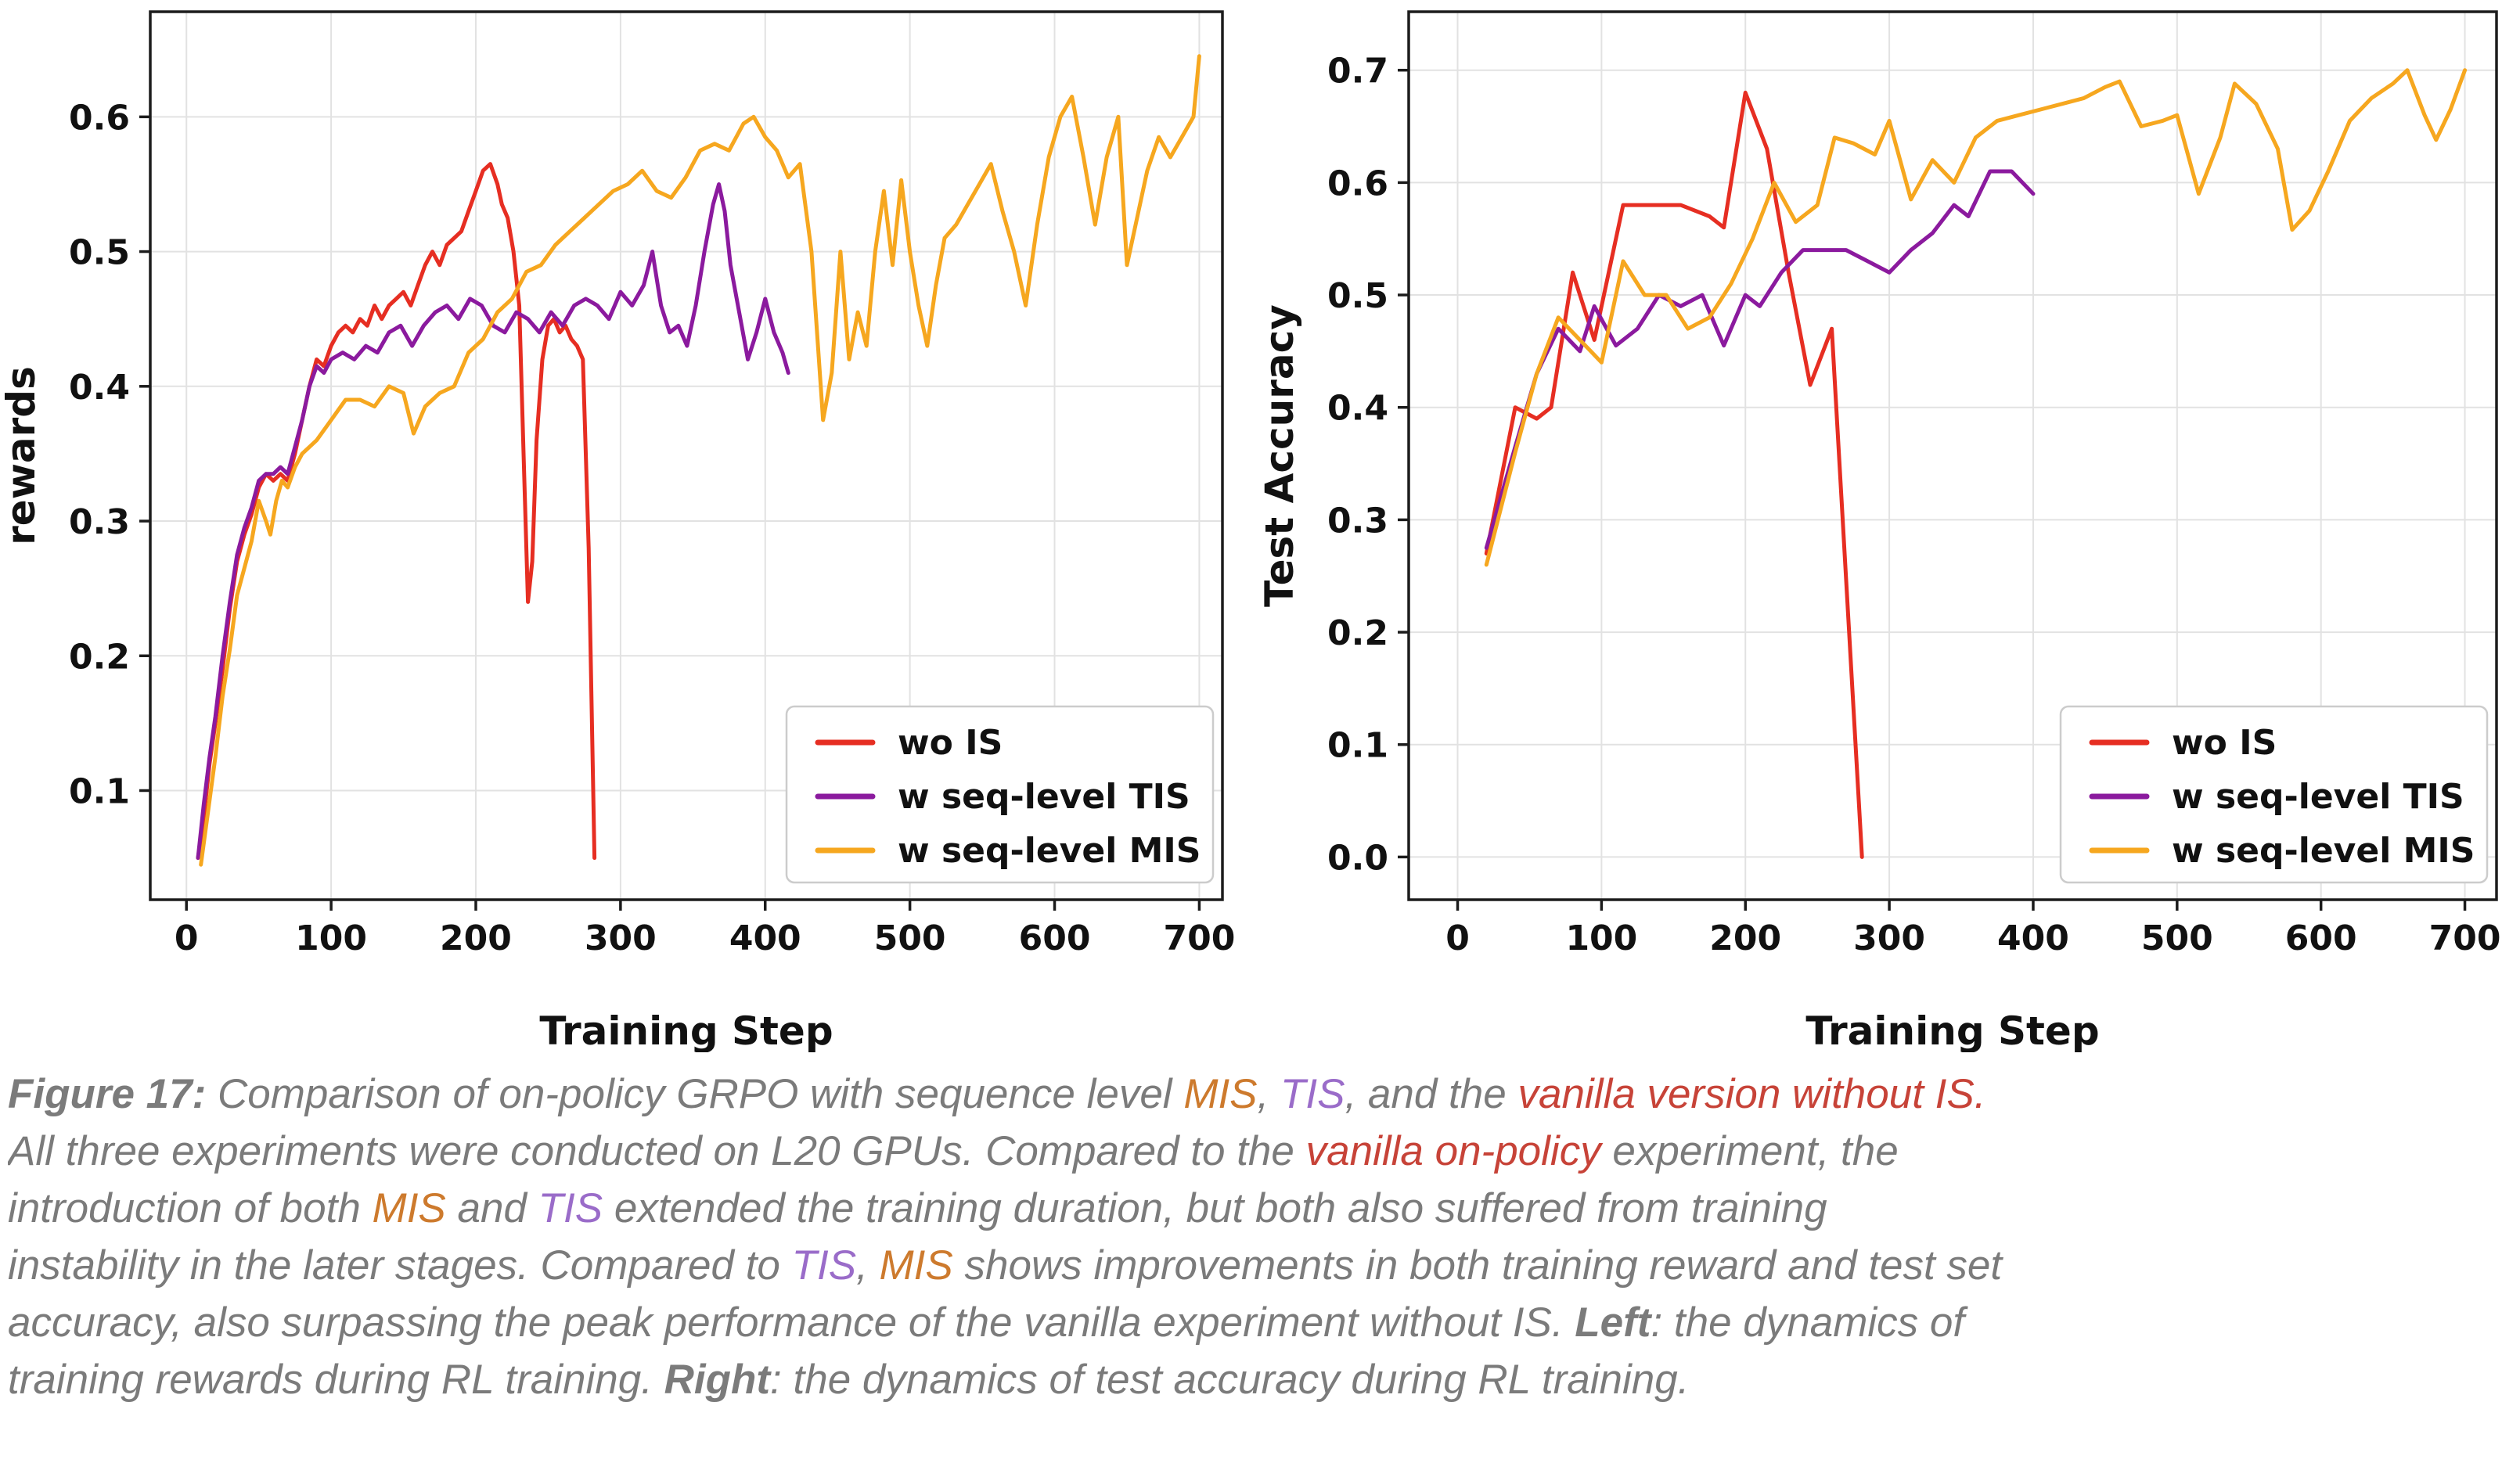 The image size is (2520, 1463). I want to click on caption-text: introduction of both, so click(190, 1208).